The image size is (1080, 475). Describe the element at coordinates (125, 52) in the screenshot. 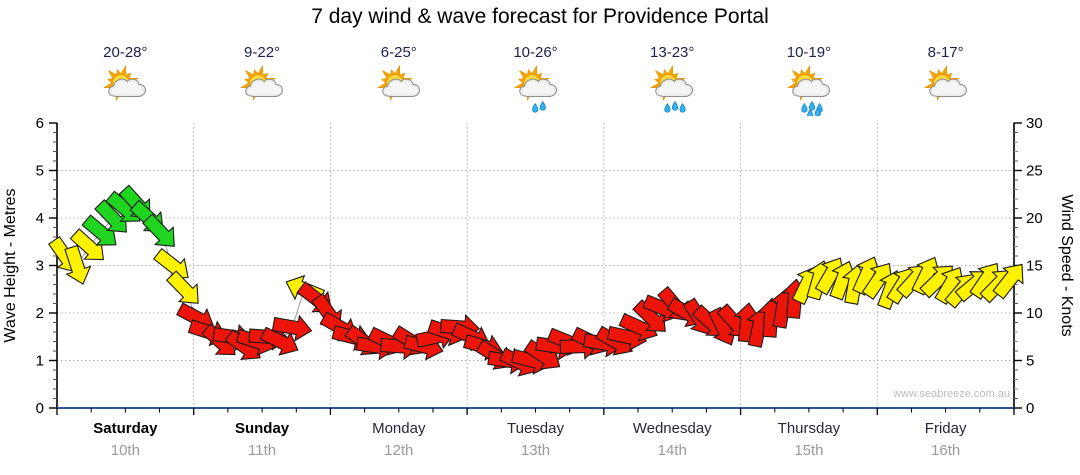

I see `day-temp-range: 20-28°` at that location.